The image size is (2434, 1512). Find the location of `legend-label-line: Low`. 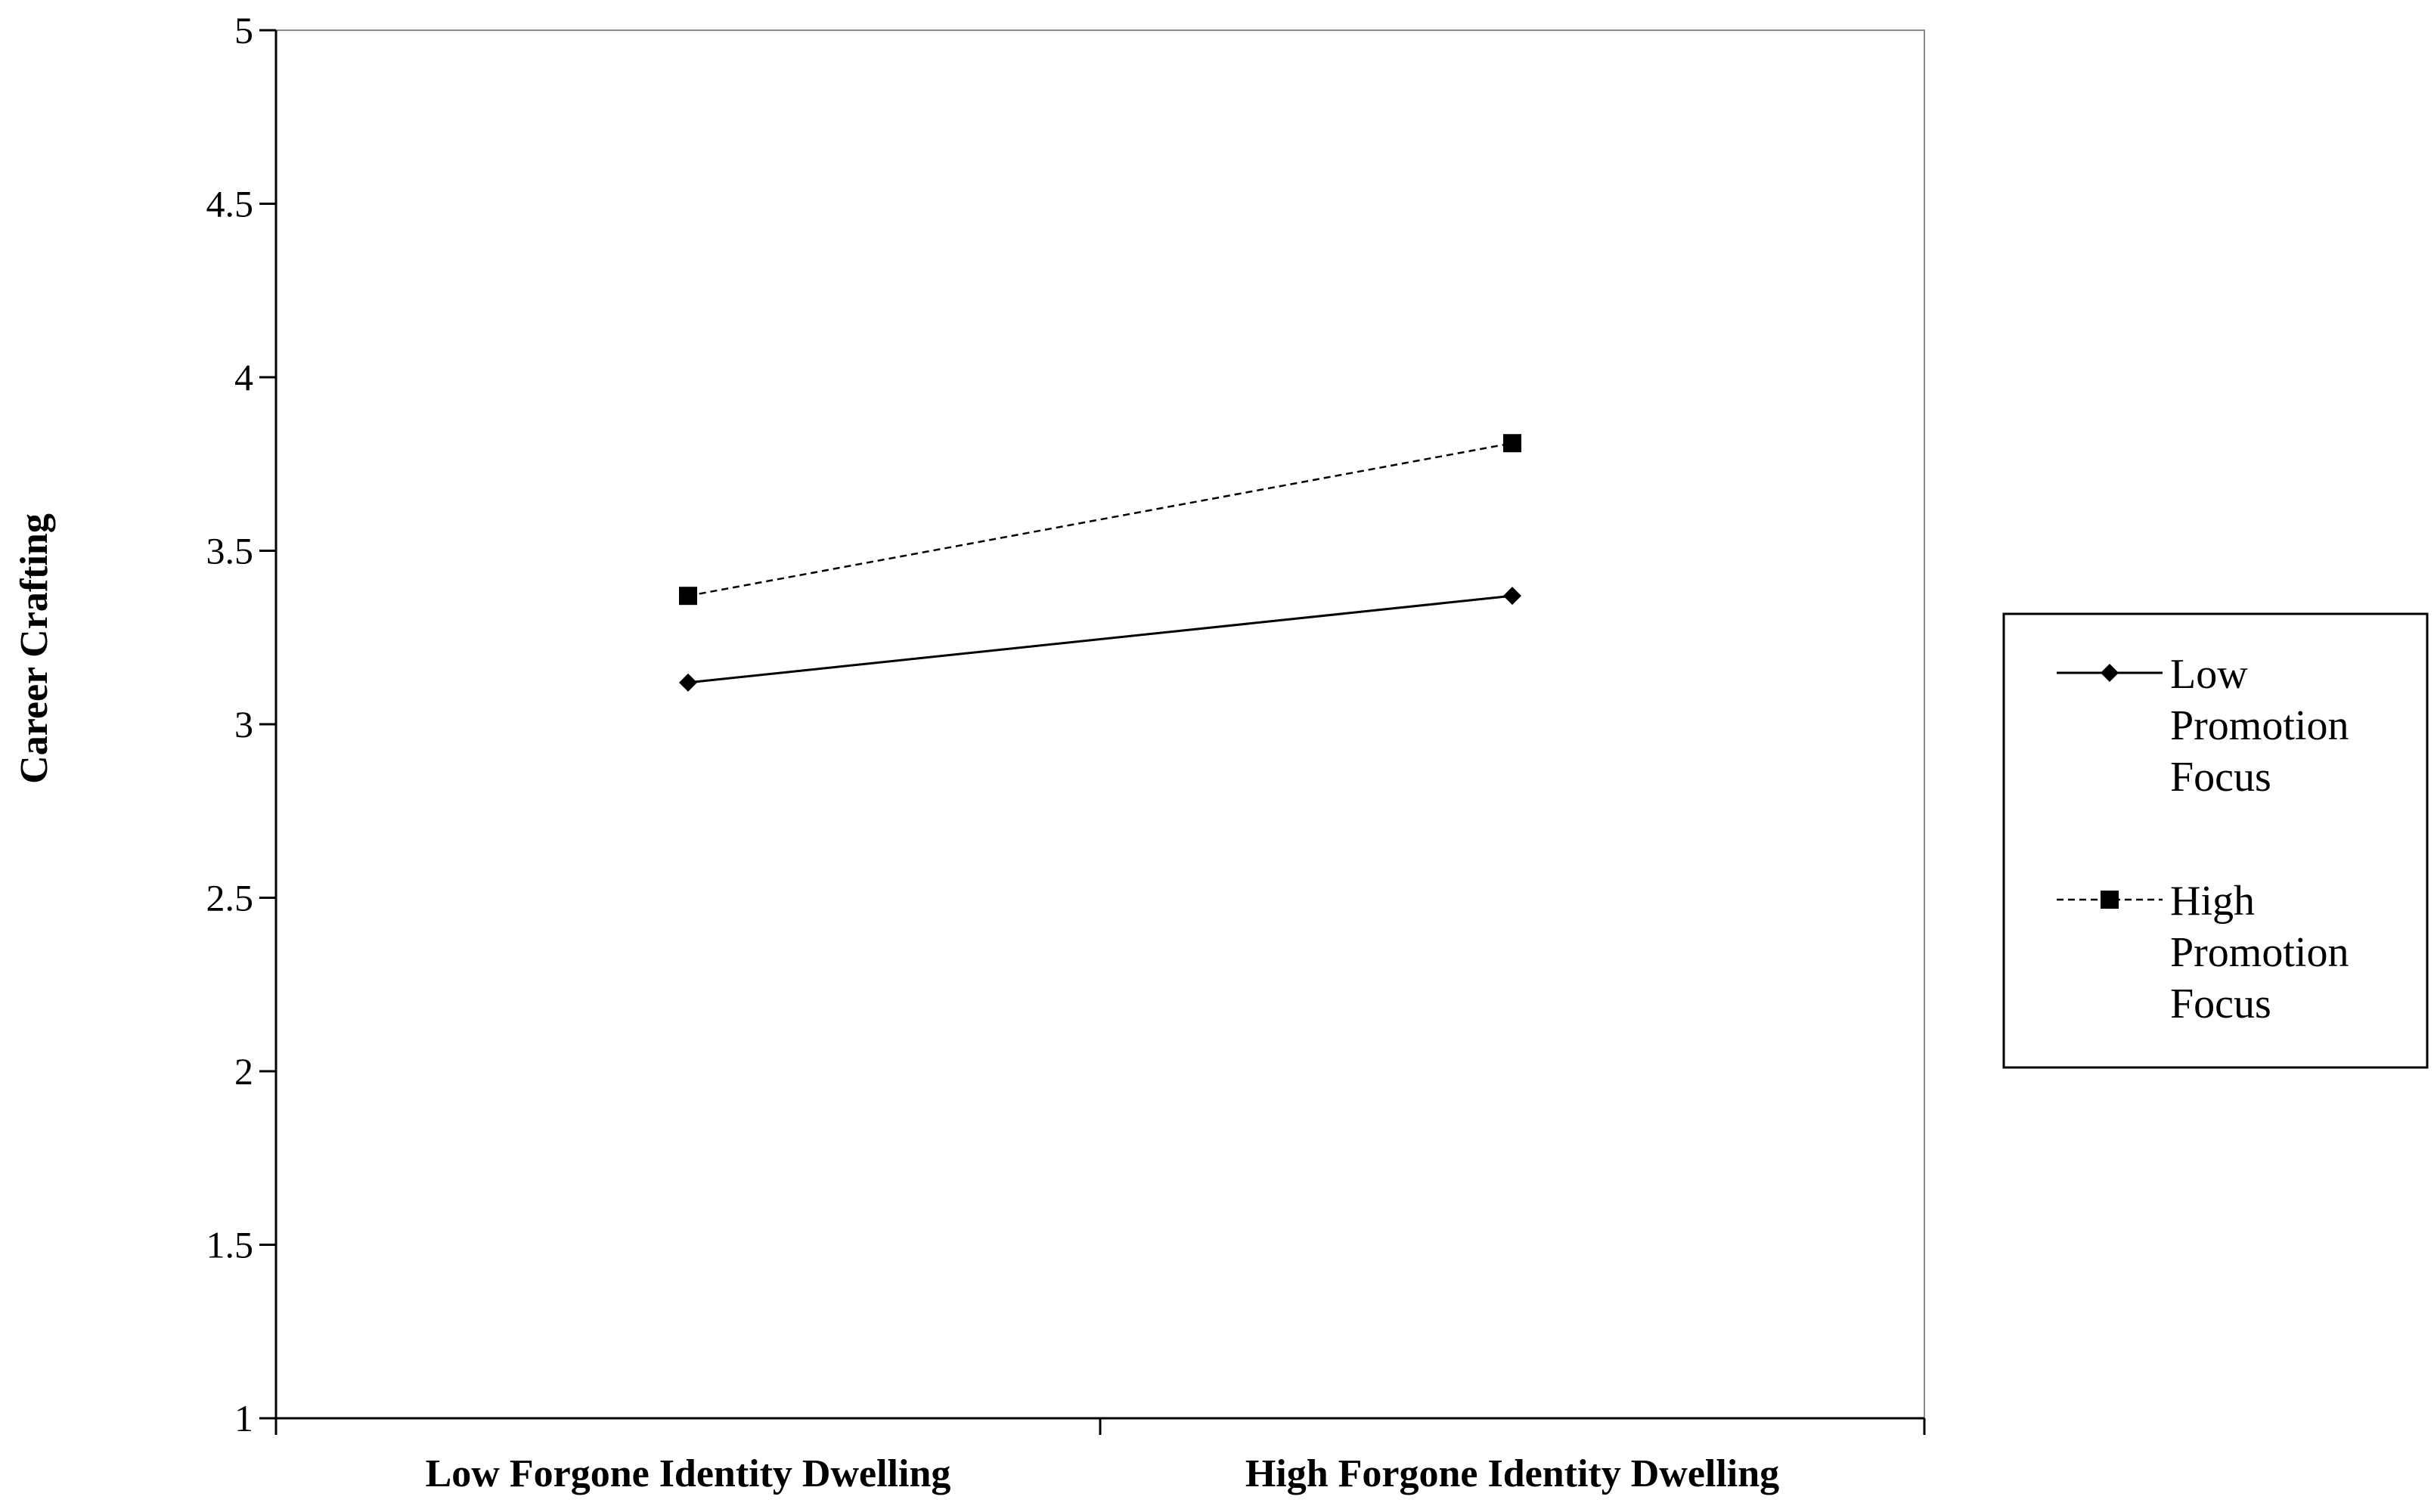

legend-label-line: Low is located at coordinates (2209, 674).